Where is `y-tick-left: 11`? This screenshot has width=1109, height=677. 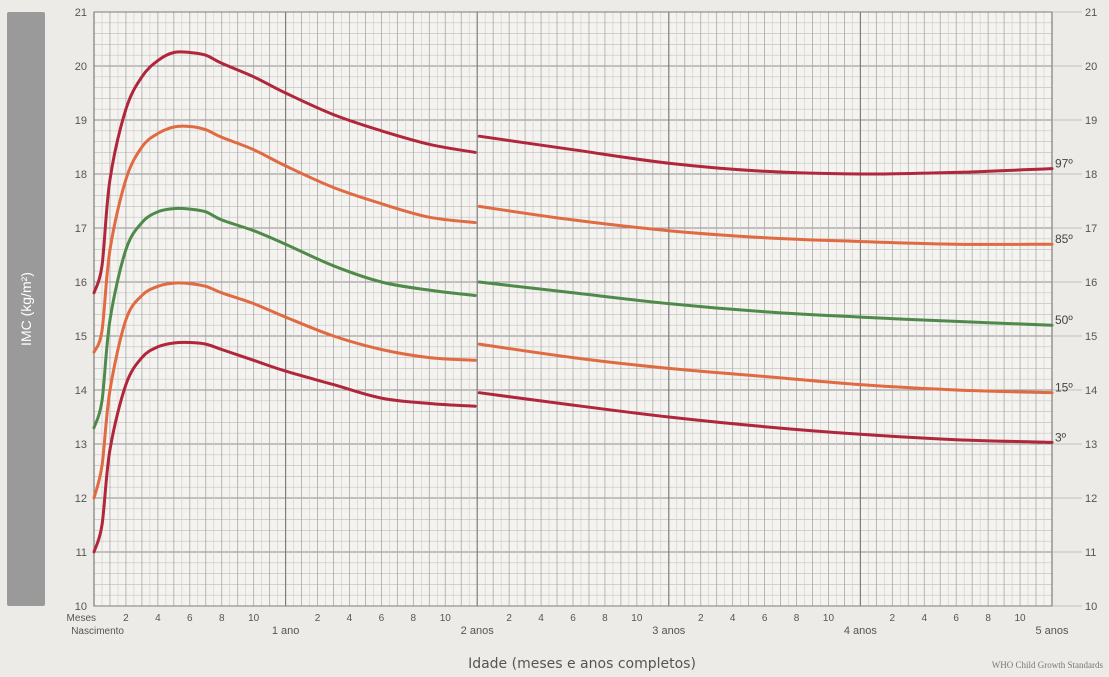 y-tick-left: 11 is located at coordinates (81, 553).